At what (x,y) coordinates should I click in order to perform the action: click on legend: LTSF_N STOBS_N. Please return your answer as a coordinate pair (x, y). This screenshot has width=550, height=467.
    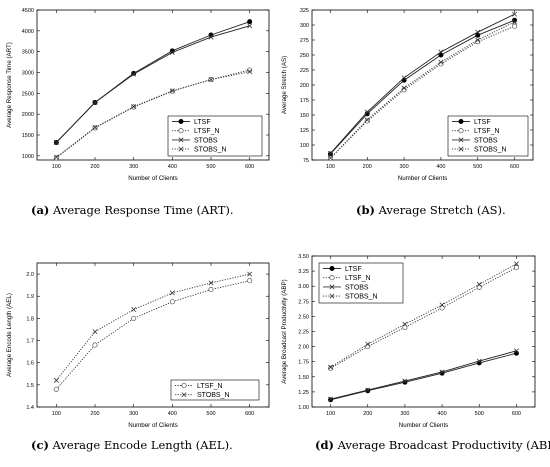
    Looking at the image, I should click on (215, 390).